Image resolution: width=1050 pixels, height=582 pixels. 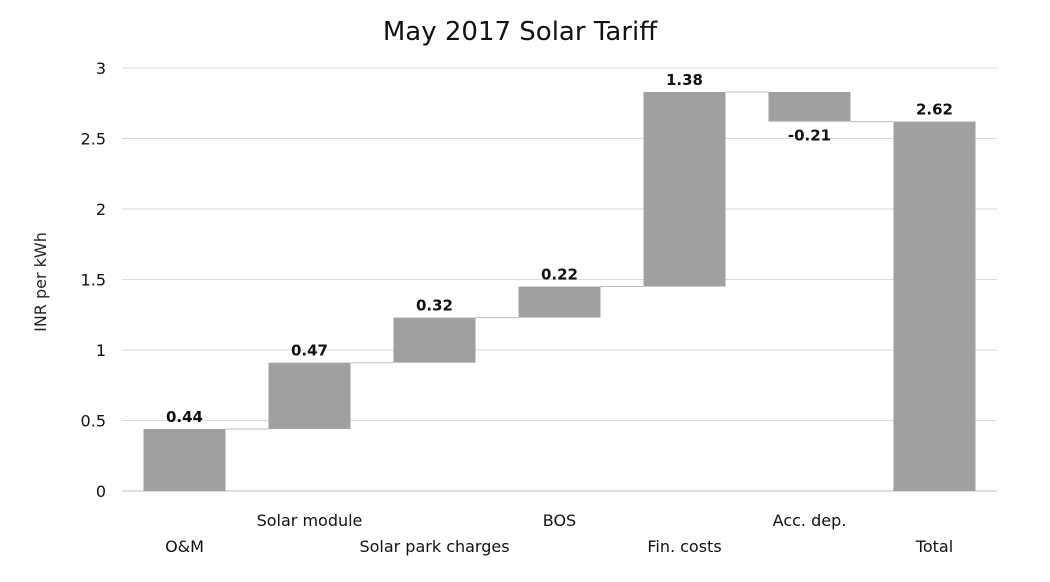 I want to click on x-category-label: Fin. costs, so click(x=684, y=546).